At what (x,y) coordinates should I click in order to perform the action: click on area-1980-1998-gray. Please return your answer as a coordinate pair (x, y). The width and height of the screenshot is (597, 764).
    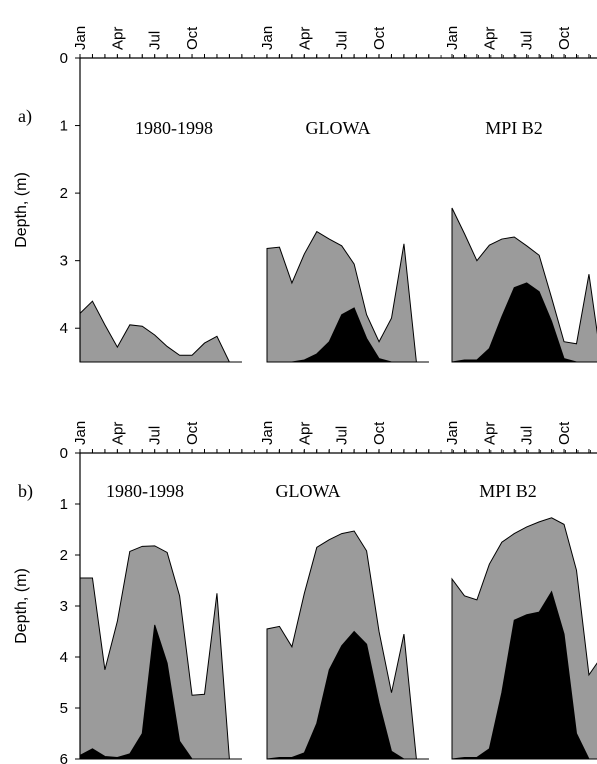
    Looking at the image, I should click on (160, 331).